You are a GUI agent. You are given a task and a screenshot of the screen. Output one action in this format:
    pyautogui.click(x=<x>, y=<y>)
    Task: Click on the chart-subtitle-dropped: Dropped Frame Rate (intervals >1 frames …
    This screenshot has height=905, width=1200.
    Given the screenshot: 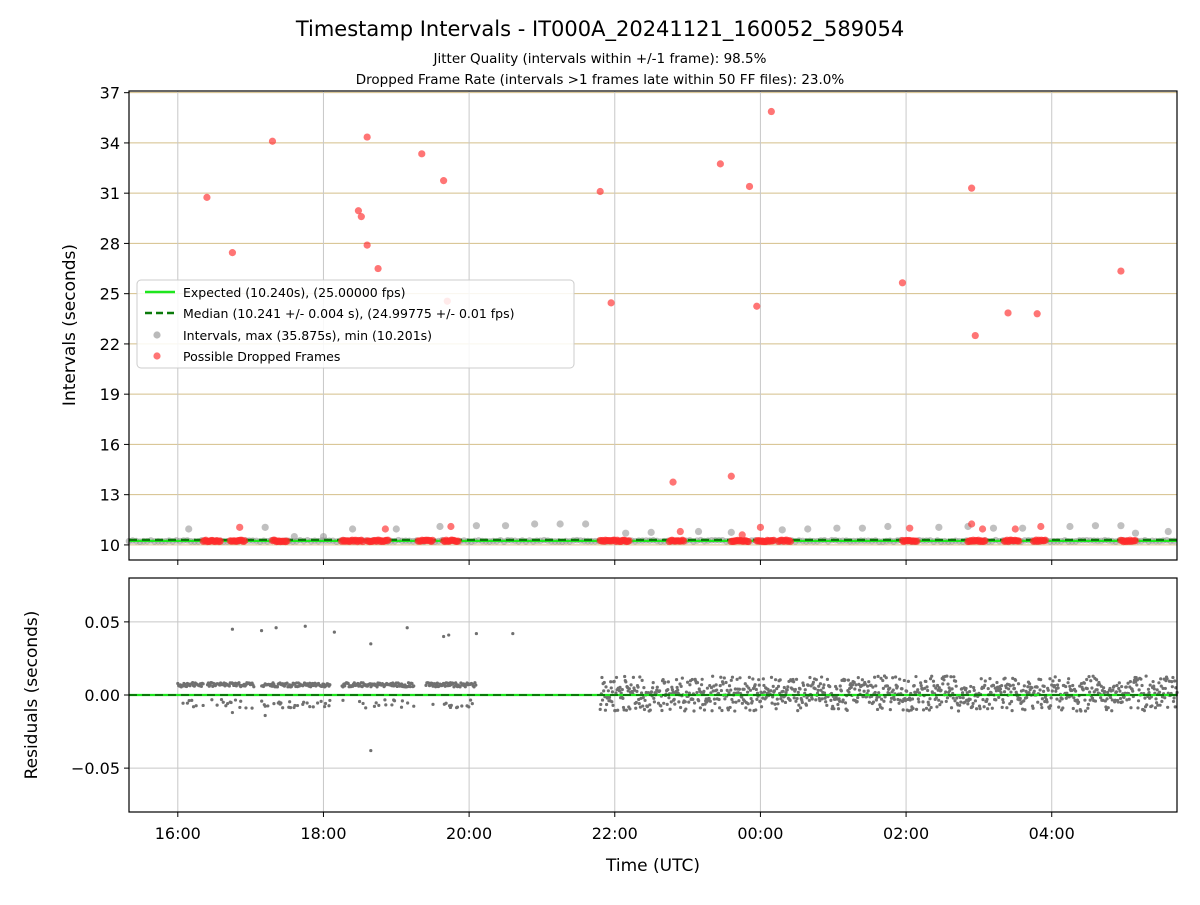 What is the action you would take?
    pyautogui.click(x=600, y=80)
    